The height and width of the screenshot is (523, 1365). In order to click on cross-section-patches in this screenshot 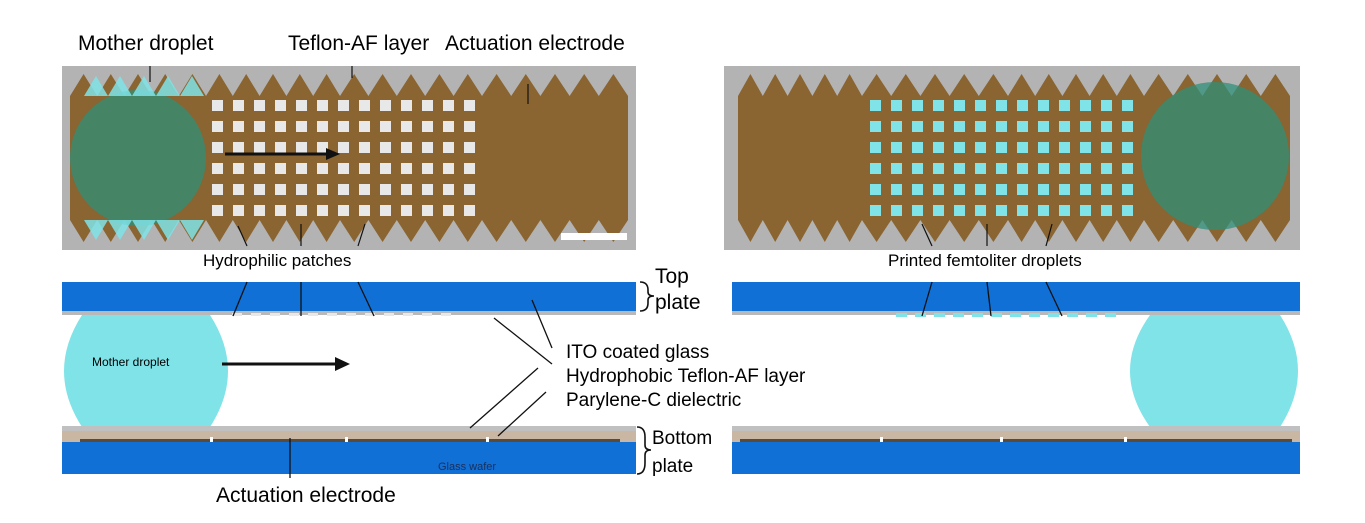, I will do `click(341, 314)`.